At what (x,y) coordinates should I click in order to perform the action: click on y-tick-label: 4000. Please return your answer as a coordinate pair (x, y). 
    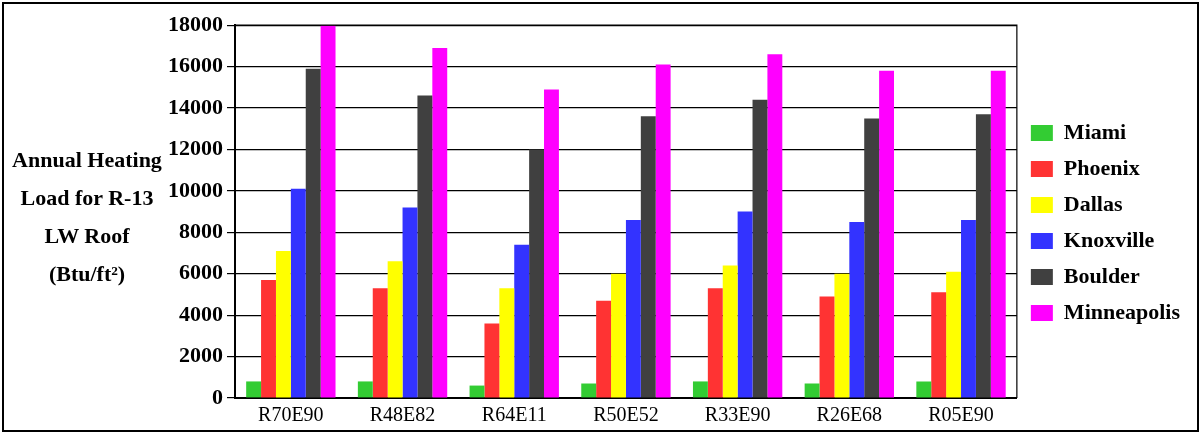
    Looking at the image, I should click on (201, 313).